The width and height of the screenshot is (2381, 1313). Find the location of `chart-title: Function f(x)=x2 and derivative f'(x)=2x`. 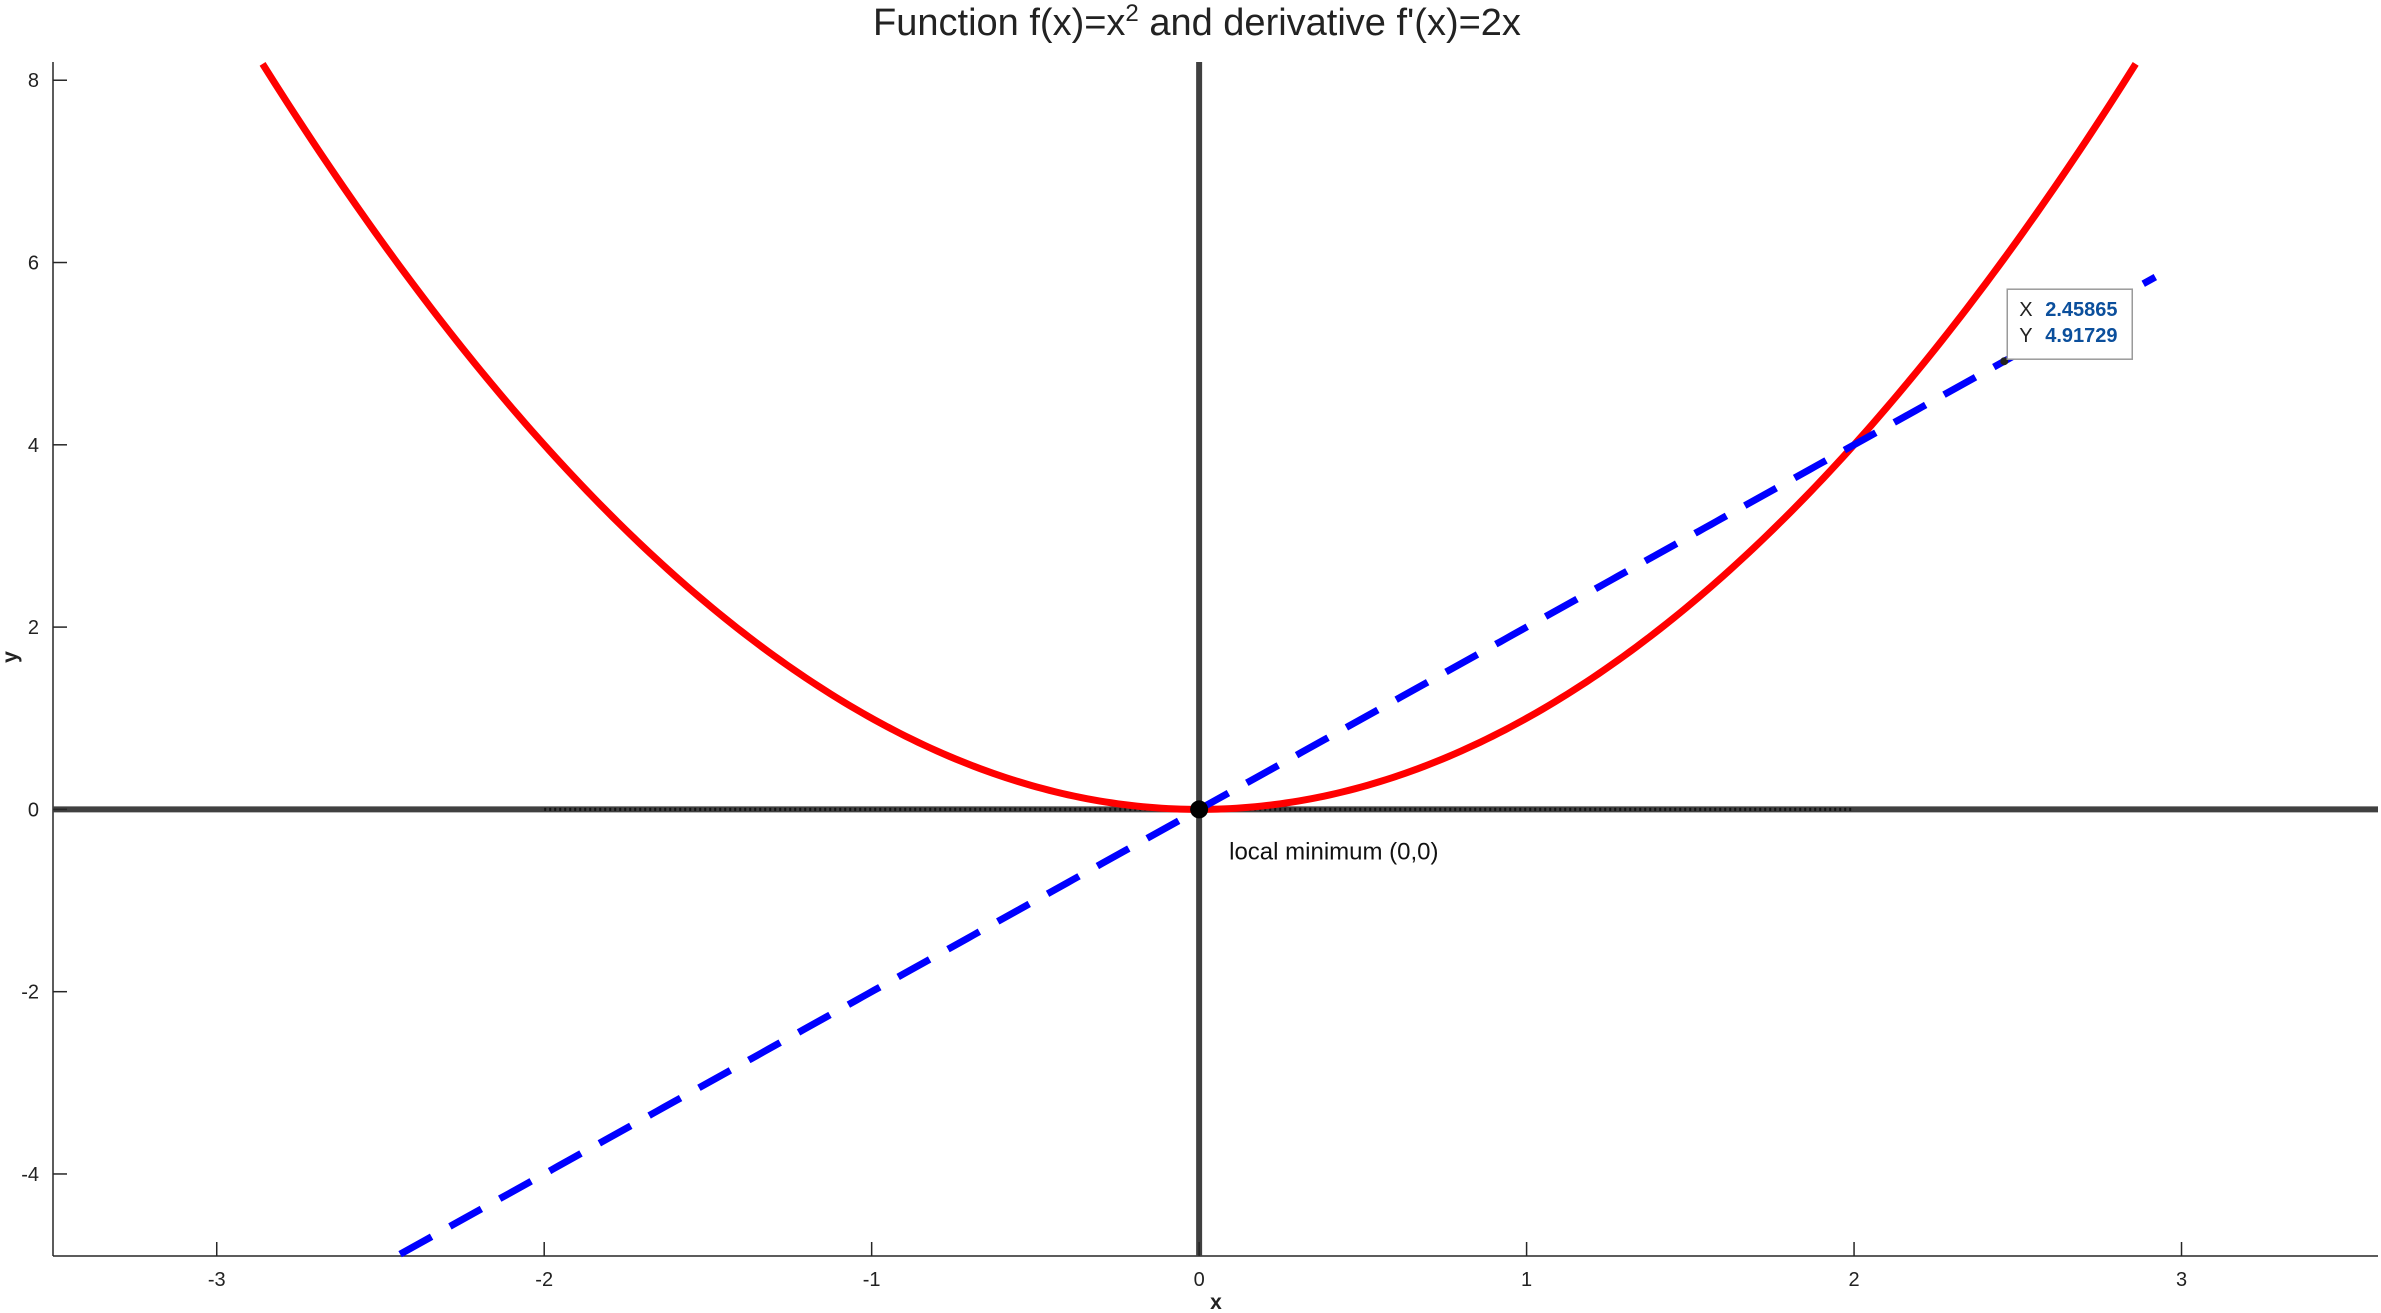

chart-title: Function f(x)=x2 and derivative f'(x)=2x is located at coordinates (1197, 22).